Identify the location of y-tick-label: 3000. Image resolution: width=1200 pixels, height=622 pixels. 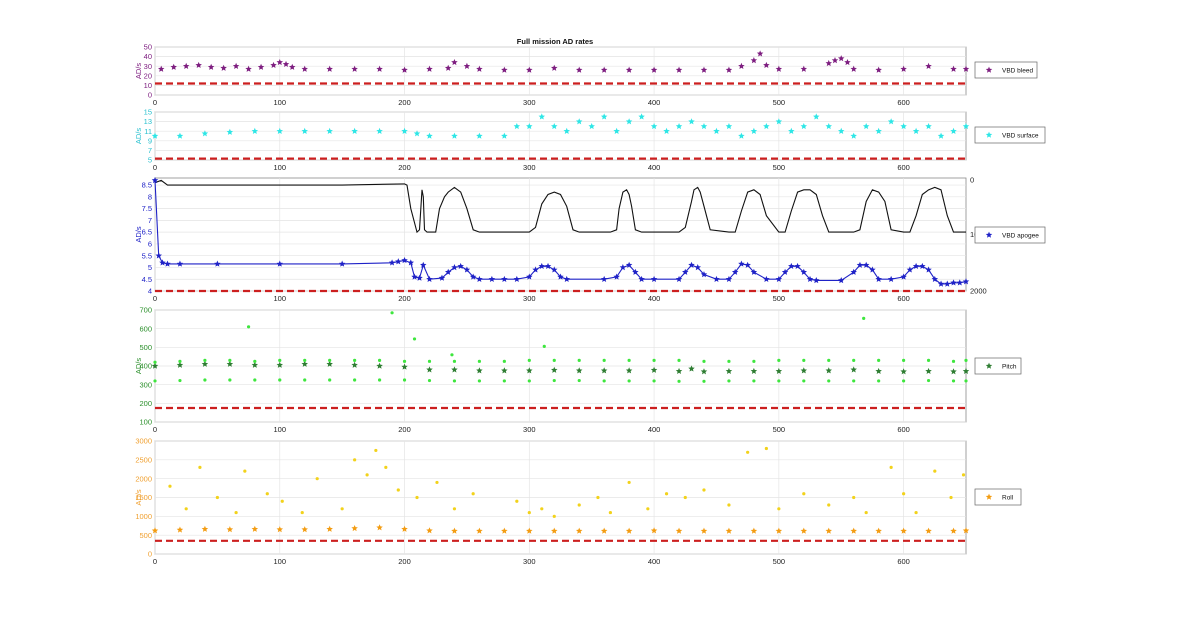
(143, 441).